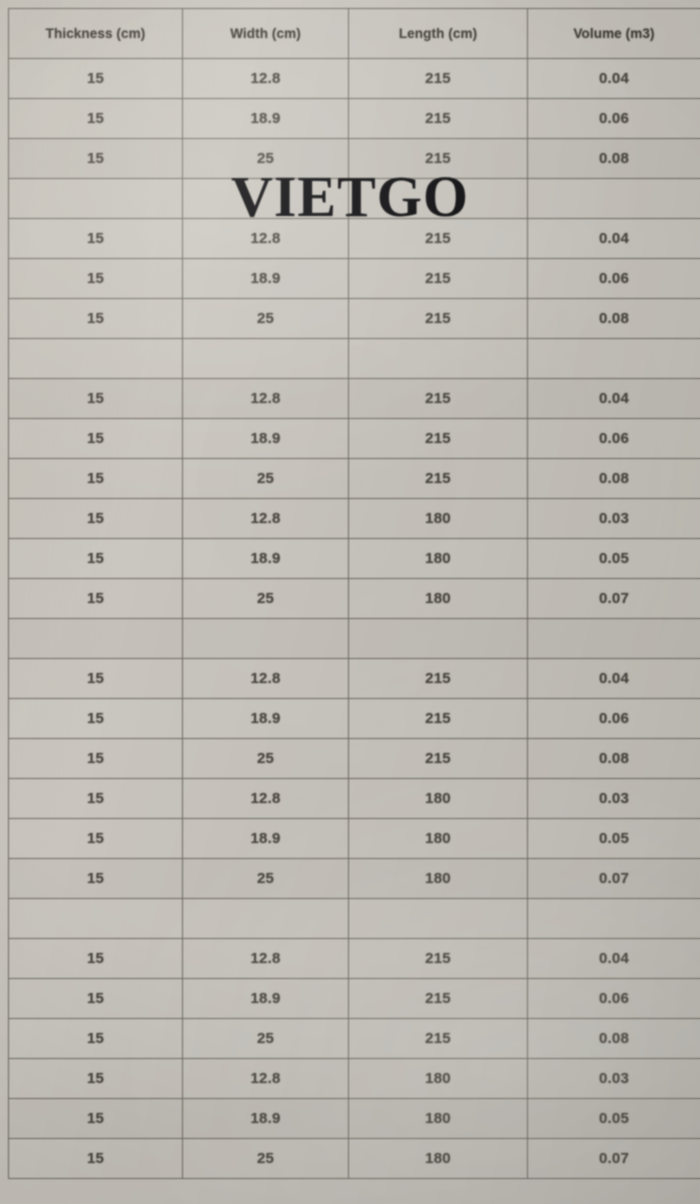 The width and height of the screenshot is (700, 1204). What do you see at coordinates (265, 33) in the screenshot?
I see `column-header-width: Width (cm)` at bounding box center [265, 33].